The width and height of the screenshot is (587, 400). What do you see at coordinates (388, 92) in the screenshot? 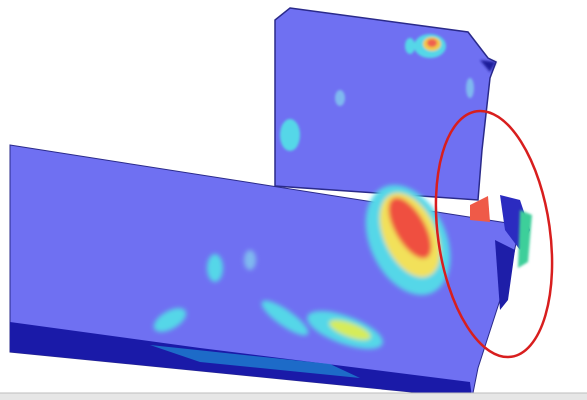
I see `stress-spots` at bounding box center [388, 92].